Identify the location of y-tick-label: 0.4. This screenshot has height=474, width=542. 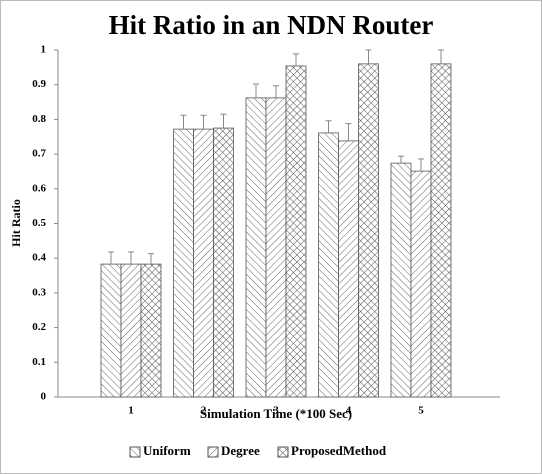
(39, 258).